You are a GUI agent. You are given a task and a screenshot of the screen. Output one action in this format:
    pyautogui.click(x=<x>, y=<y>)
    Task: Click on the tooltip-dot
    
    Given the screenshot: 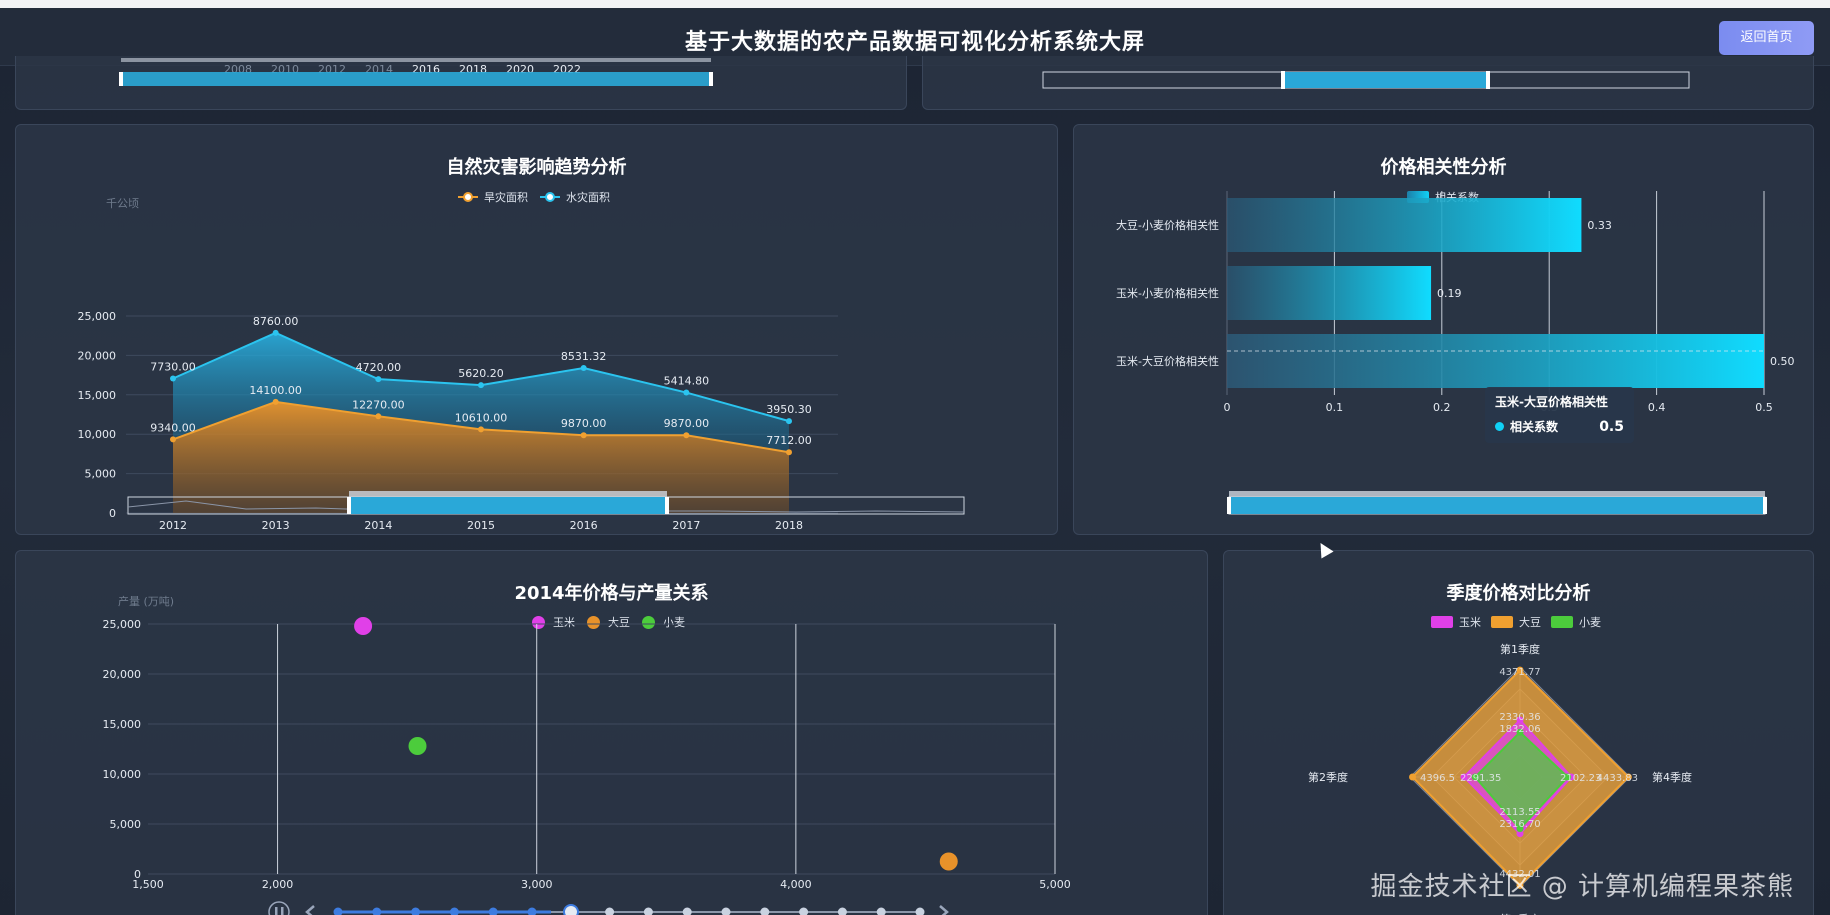 What is the action you would take?
    pyautogui.click(x=1499, y=426)
    